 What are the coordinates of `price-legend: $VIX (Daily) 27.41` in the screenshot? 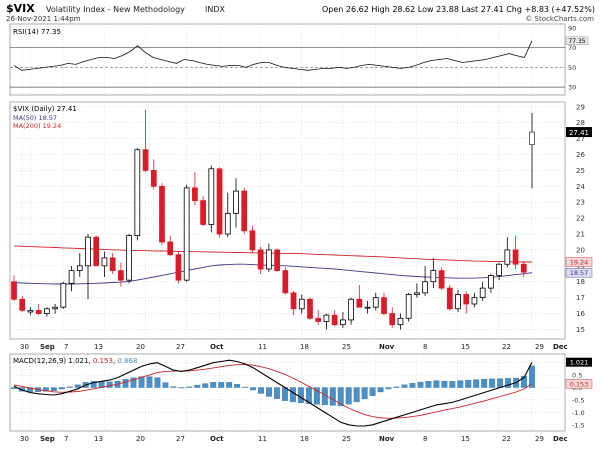 It's located at (45, 109).